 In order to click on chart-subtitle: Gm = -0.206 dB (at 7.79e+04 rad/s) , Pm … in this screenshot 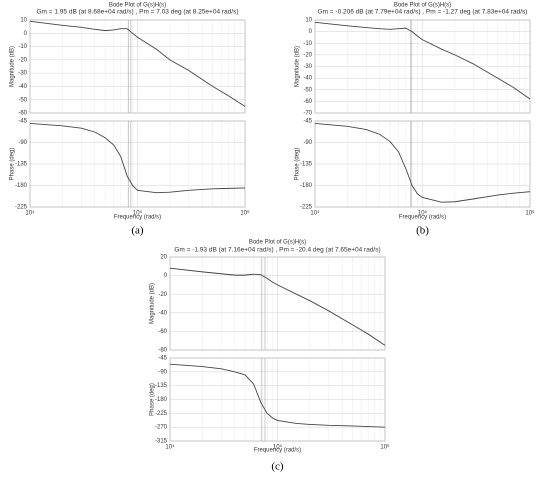, I will do `click(423, 12)`.